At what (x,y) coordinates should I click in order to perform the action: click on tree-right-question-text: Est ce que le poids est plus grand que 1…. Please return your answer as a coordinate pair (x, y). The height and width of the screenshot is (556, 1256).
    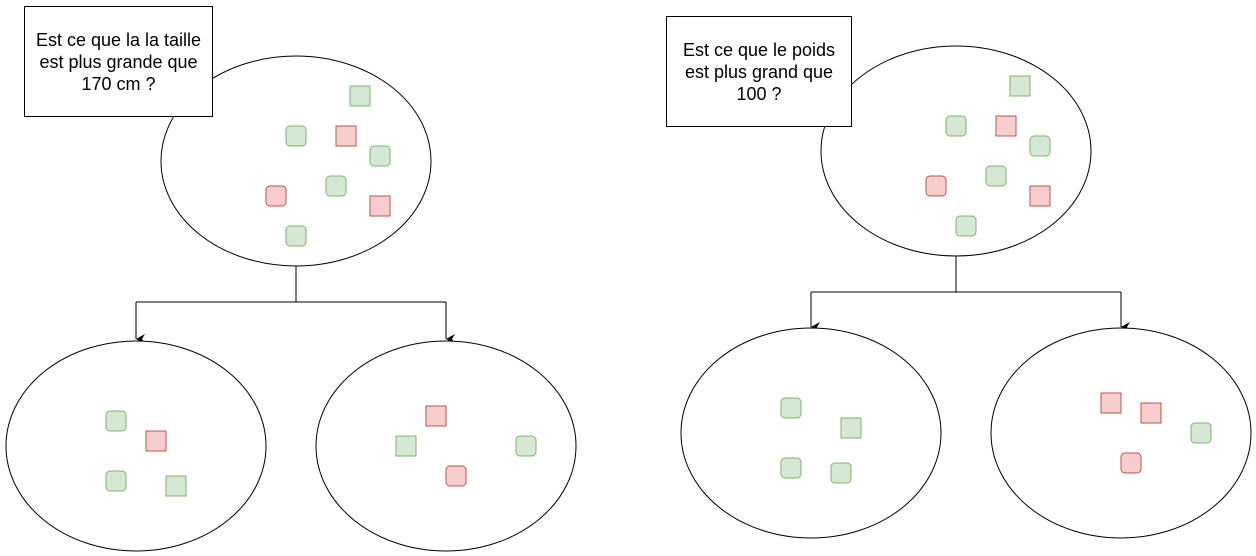
    Looking at the image, I should click on (759, 71).